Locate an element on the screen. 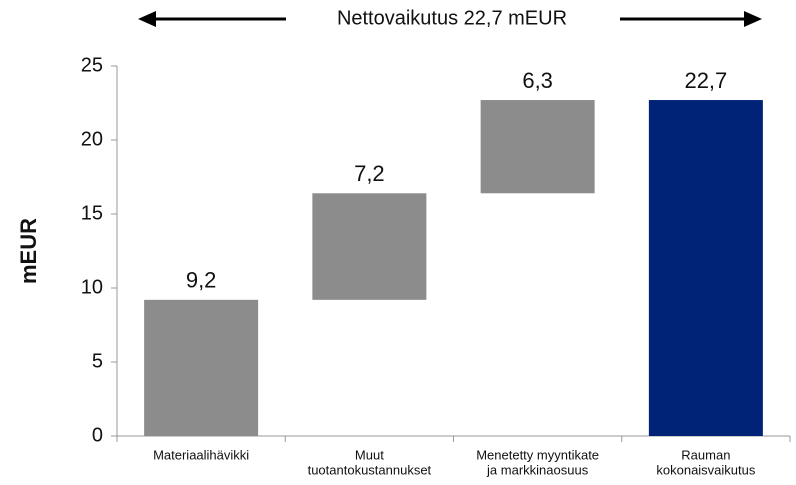 The width and height of the screenshot is (796, 485). y-axis-label: mEUR is located at coordinates (28, 251).